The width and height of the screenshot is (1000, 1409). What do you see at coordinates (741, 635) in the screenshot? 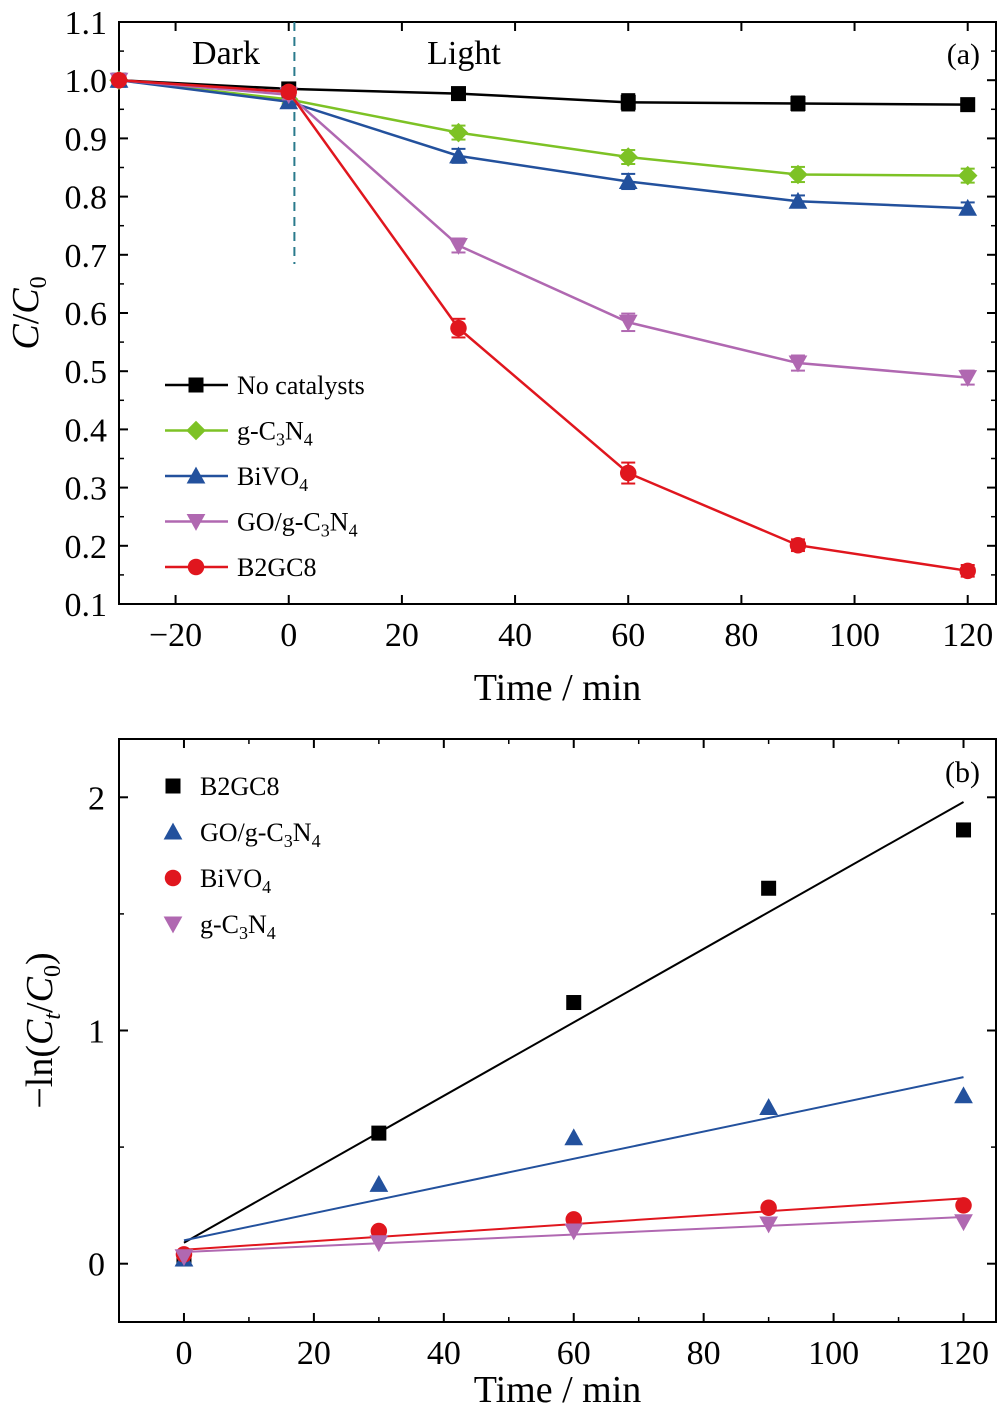
I see `x-tick-label: 80` at bounding box center [741, 635].